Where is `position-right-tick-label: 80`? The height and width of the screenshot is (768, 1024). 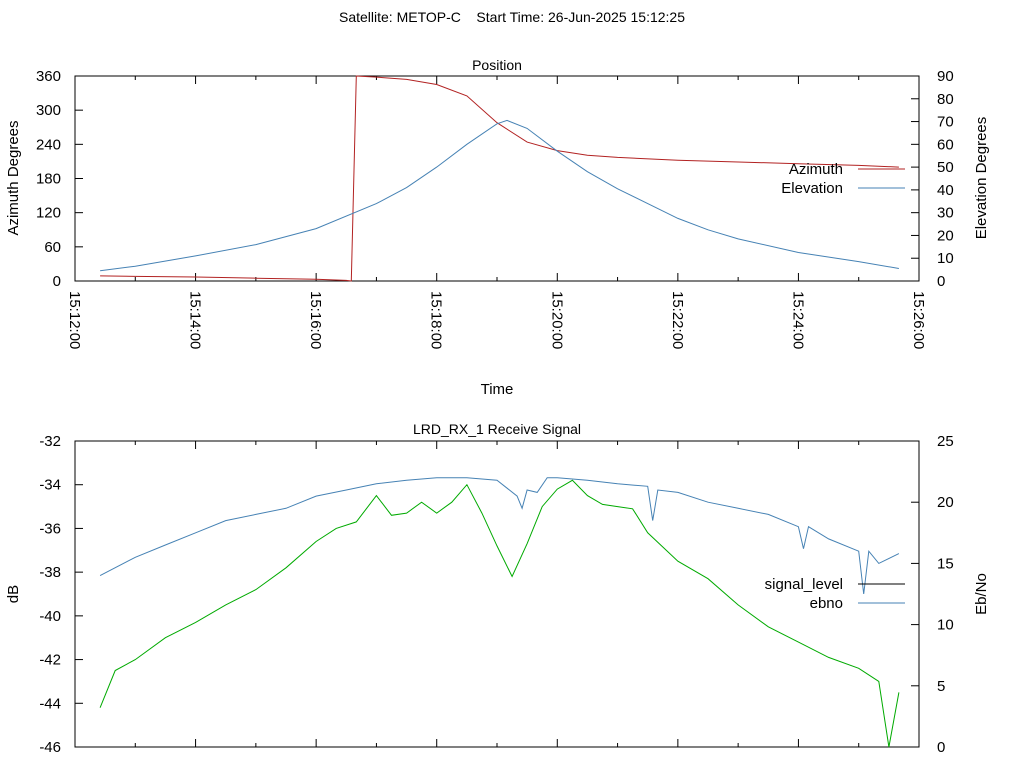
position-right-tick-label: 80 is located at coordinates (945, 99).